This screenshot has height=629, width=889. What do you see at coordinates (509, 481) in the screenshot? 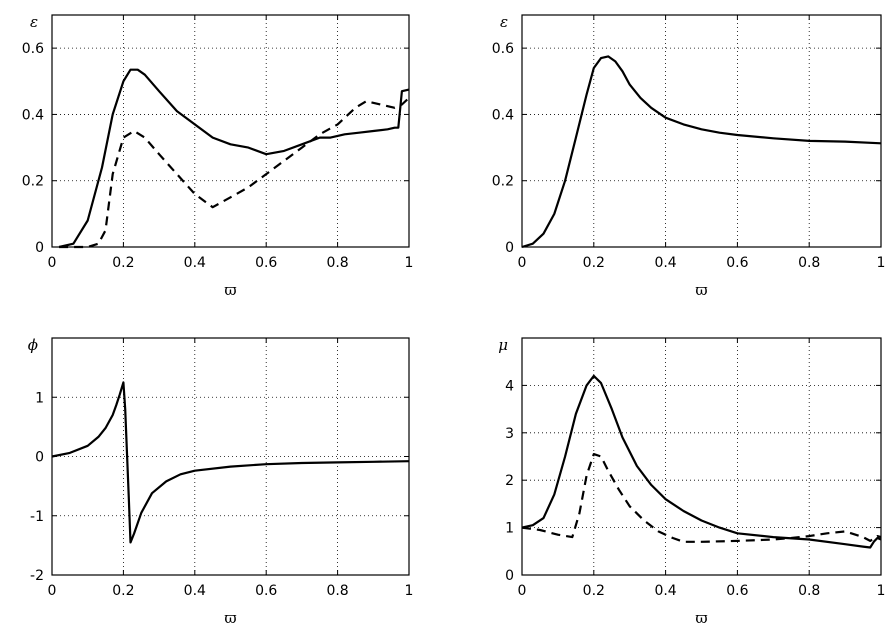
I see `y-tick-label: 2` at bounding box center [509, 481].